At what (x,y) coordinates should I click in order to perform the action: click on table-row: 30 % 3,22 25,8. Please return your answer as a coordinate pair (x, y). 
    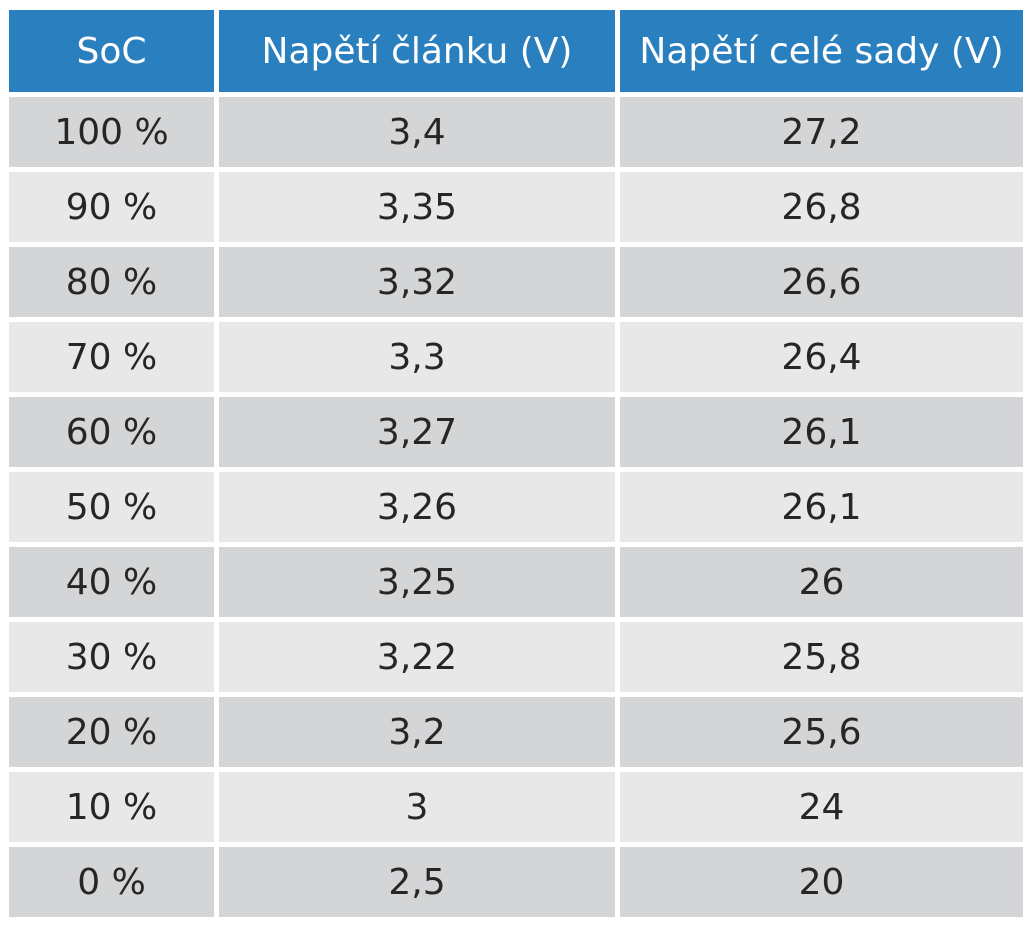
    Looking at the image, I should click on (516, 657).